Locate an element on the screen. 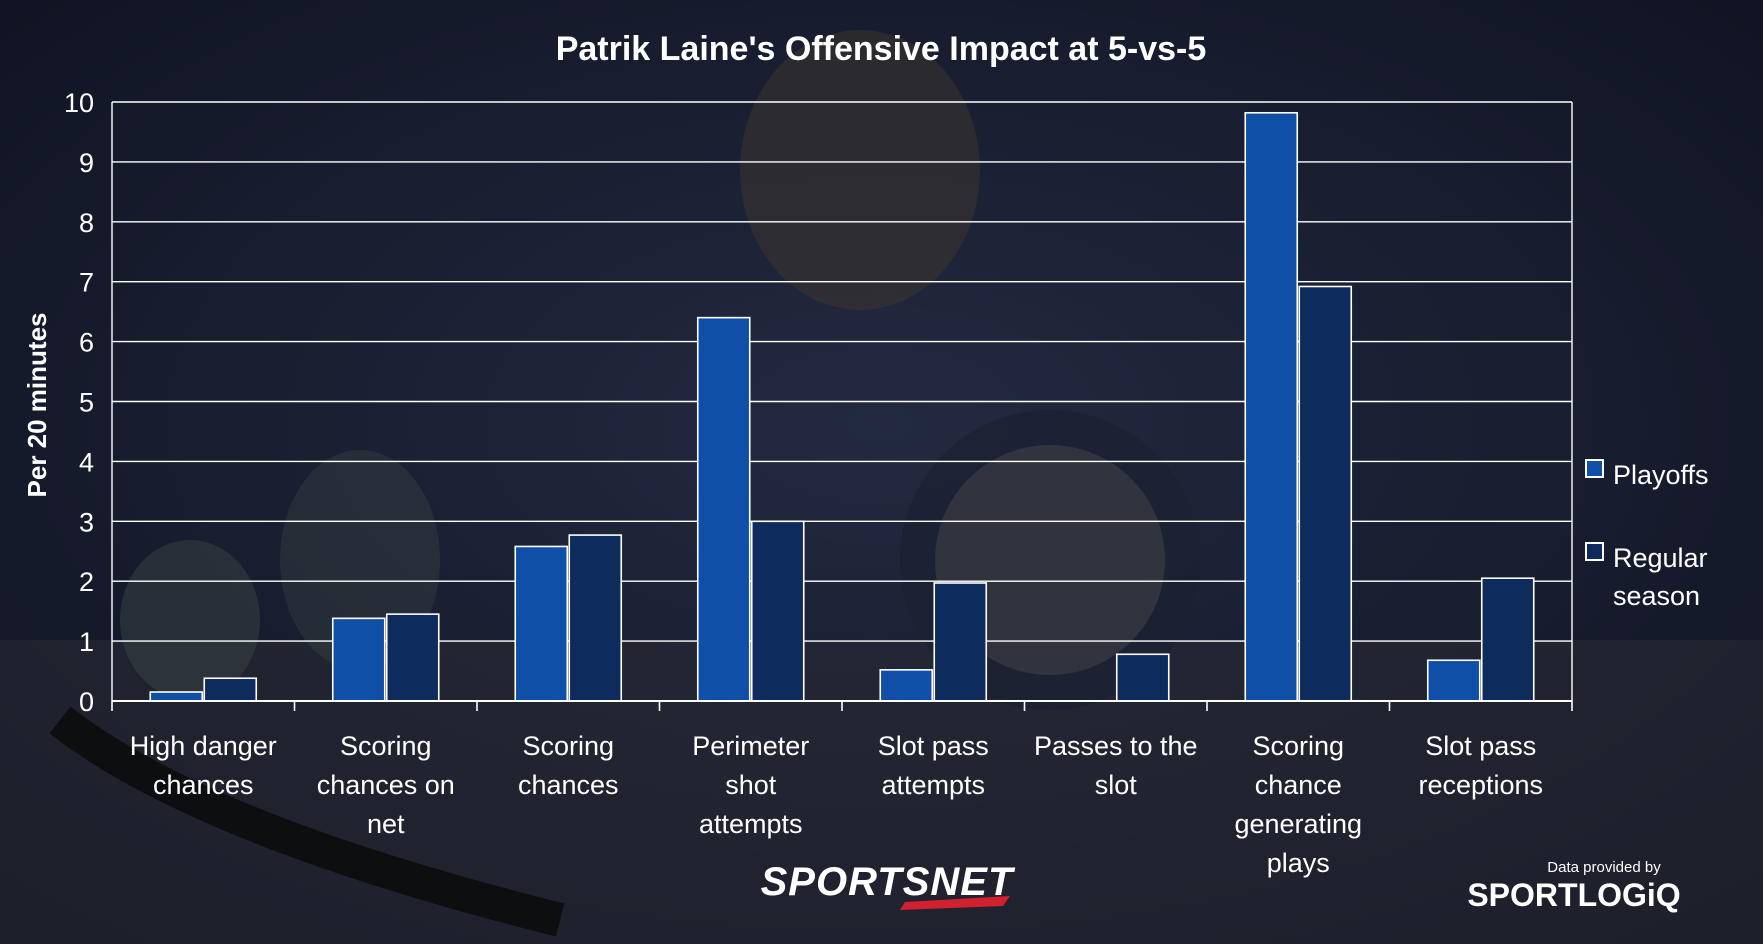 The height and width of the screenshot is (944, 1763). category-label: High danger chances is located at coordinates (203, 765).